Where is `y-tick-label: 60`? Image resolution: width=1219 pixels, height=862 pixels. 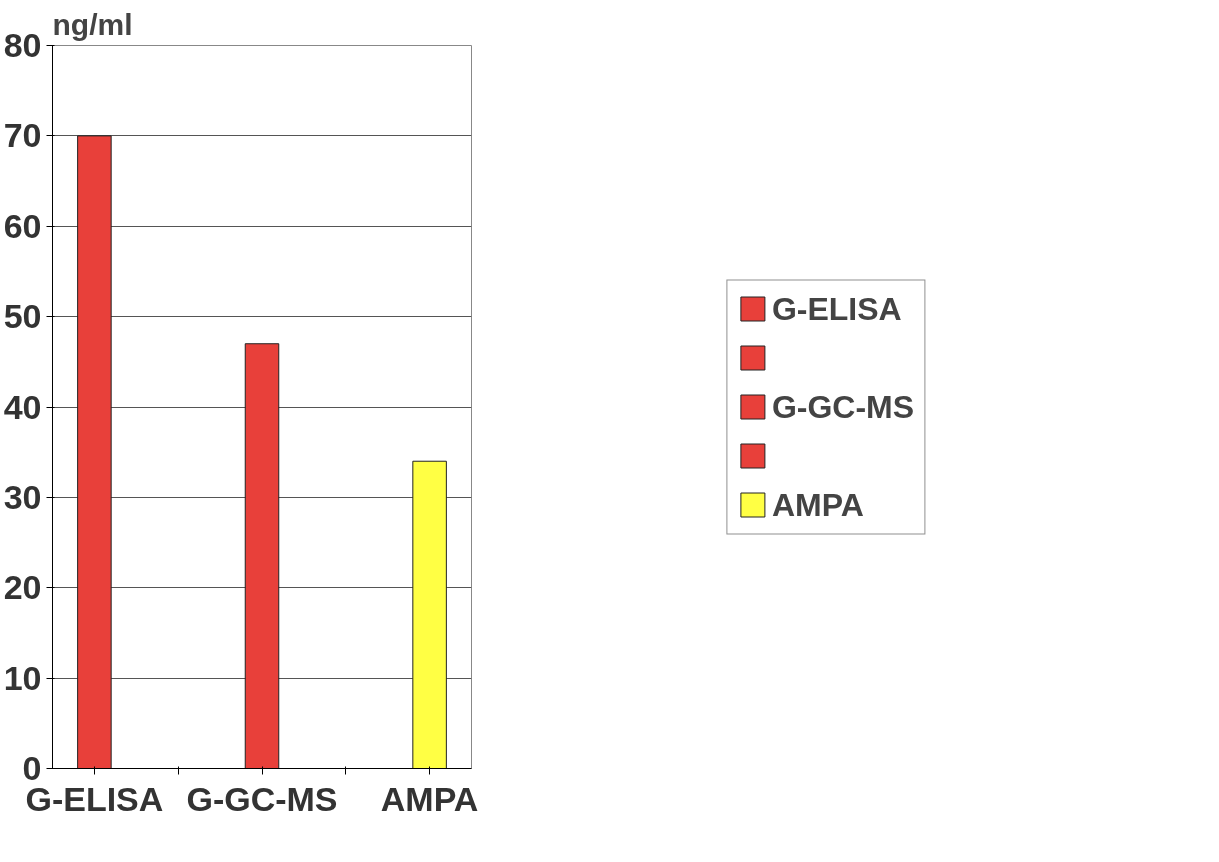
y-tick-label: 60 is located at coordinates (22, 225).